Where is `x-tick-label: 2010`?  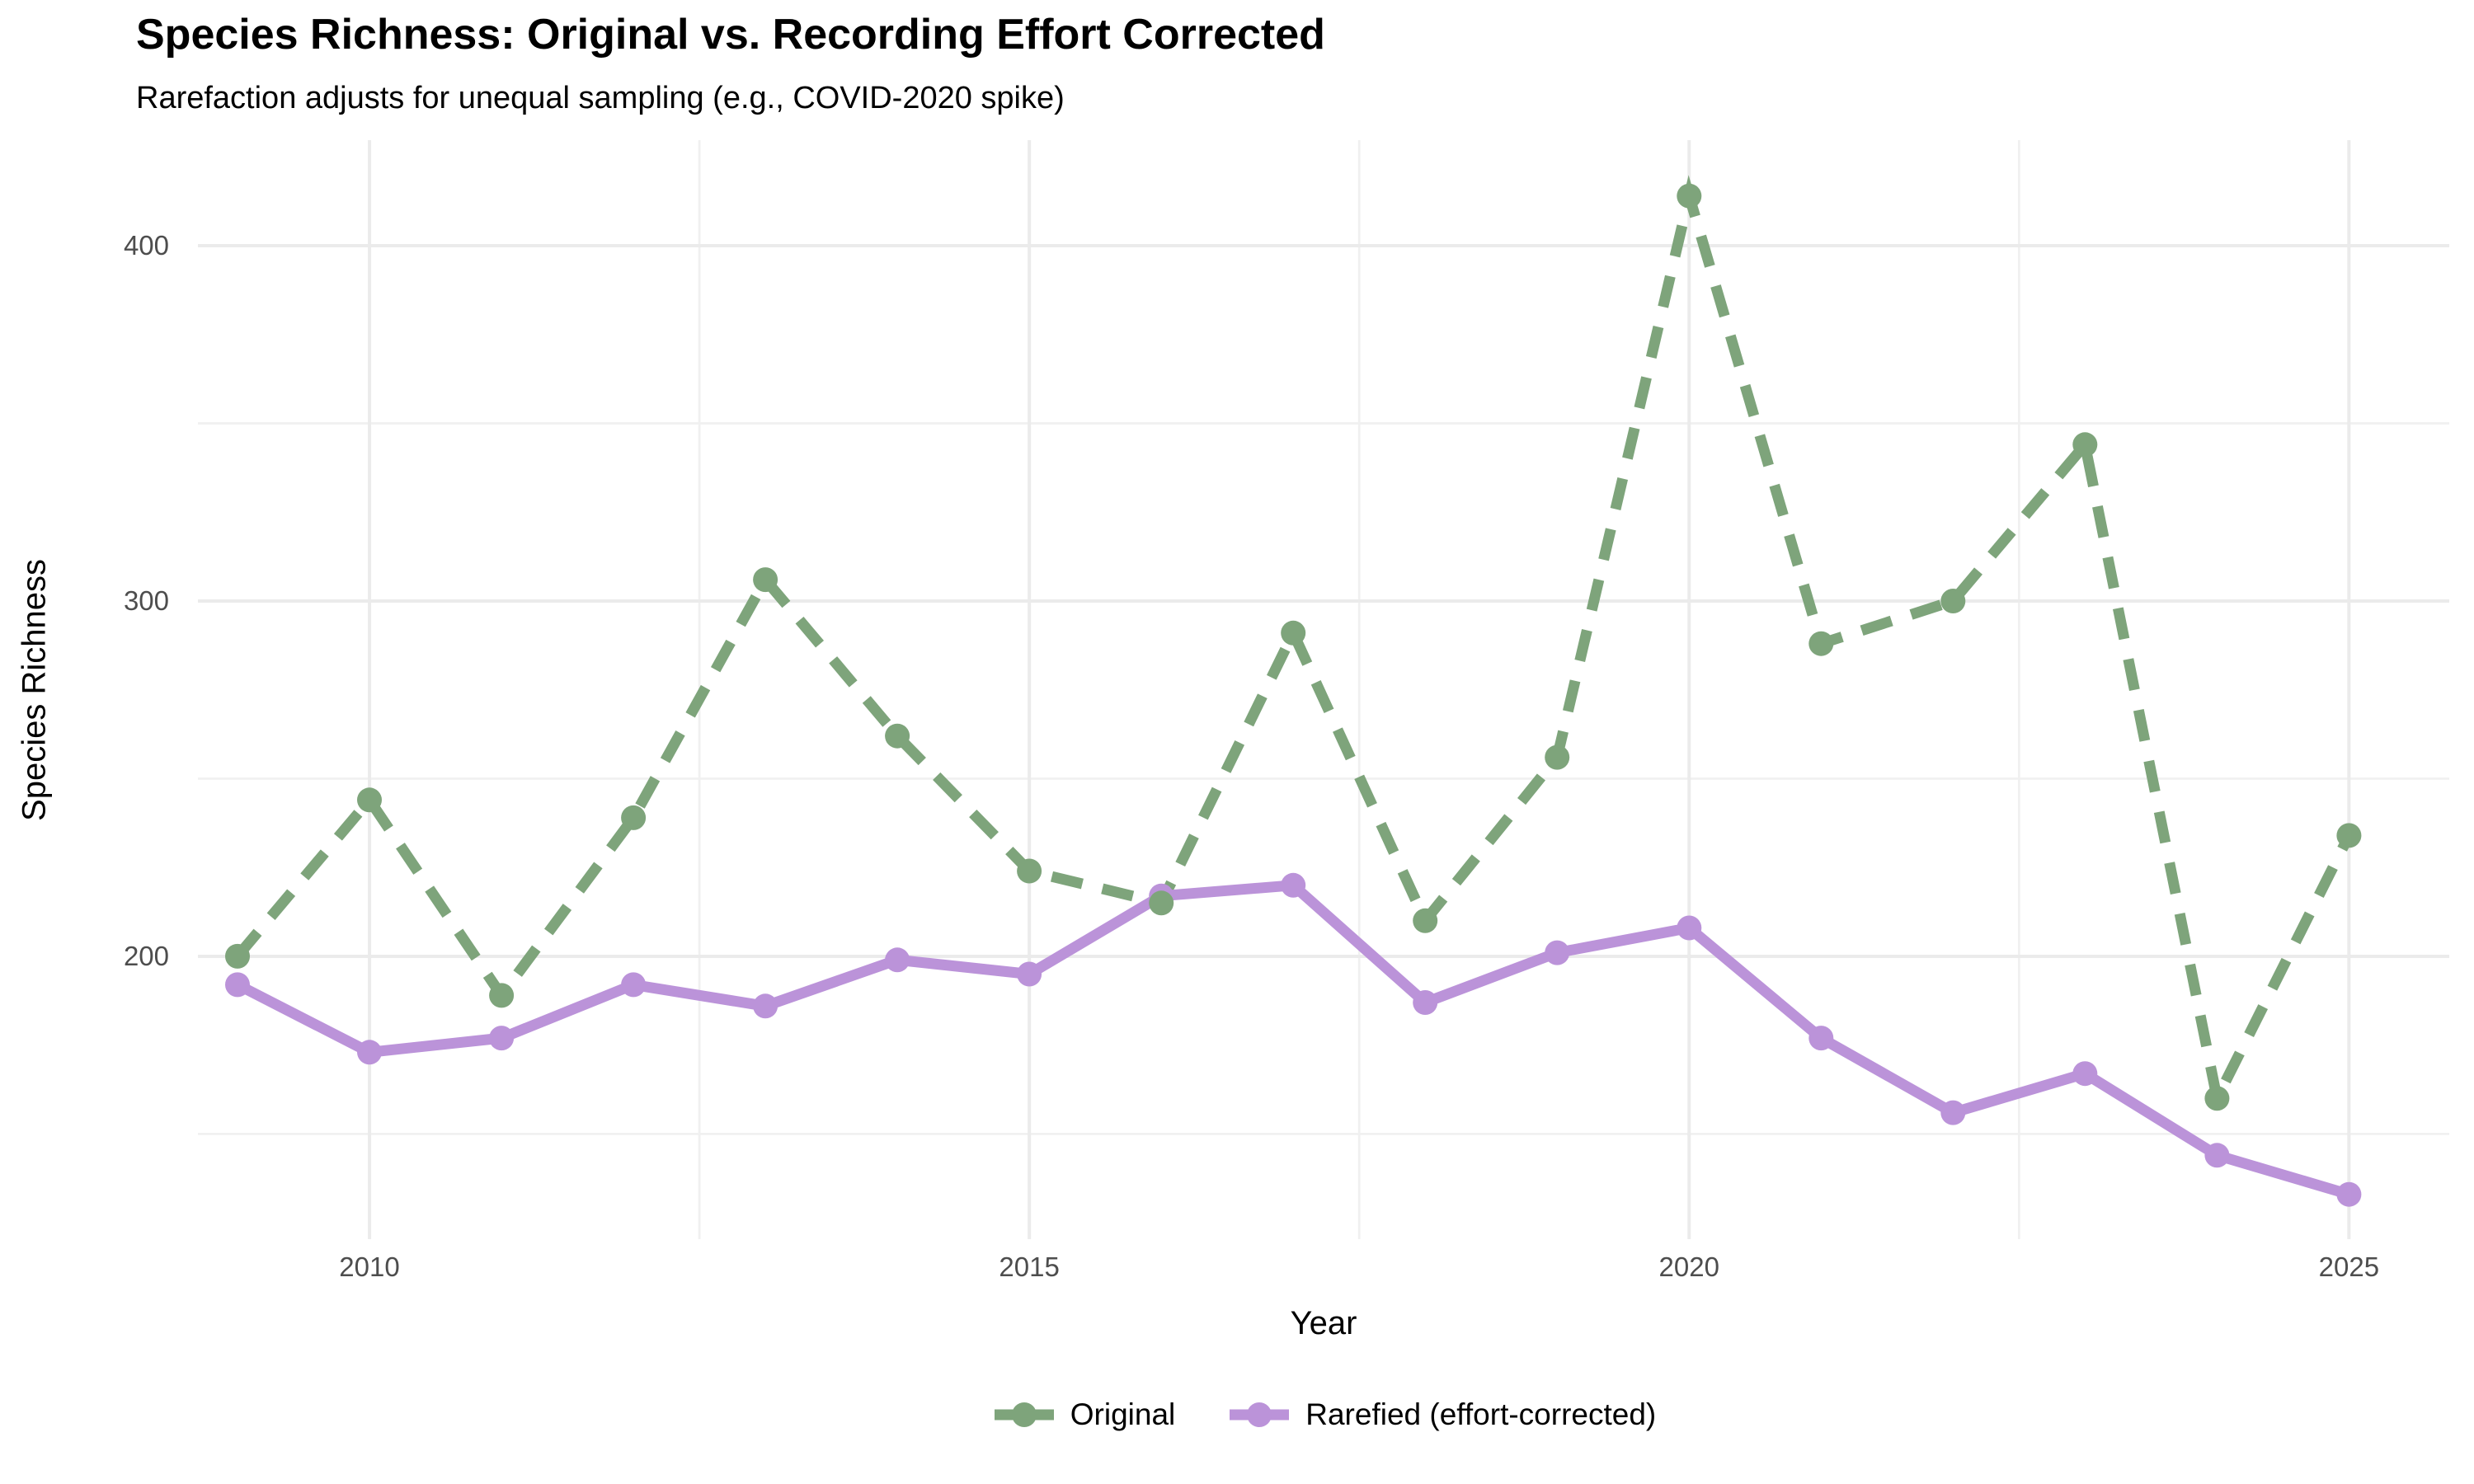 x-tick-label: 2010 is located at coordinates (369, 1267).